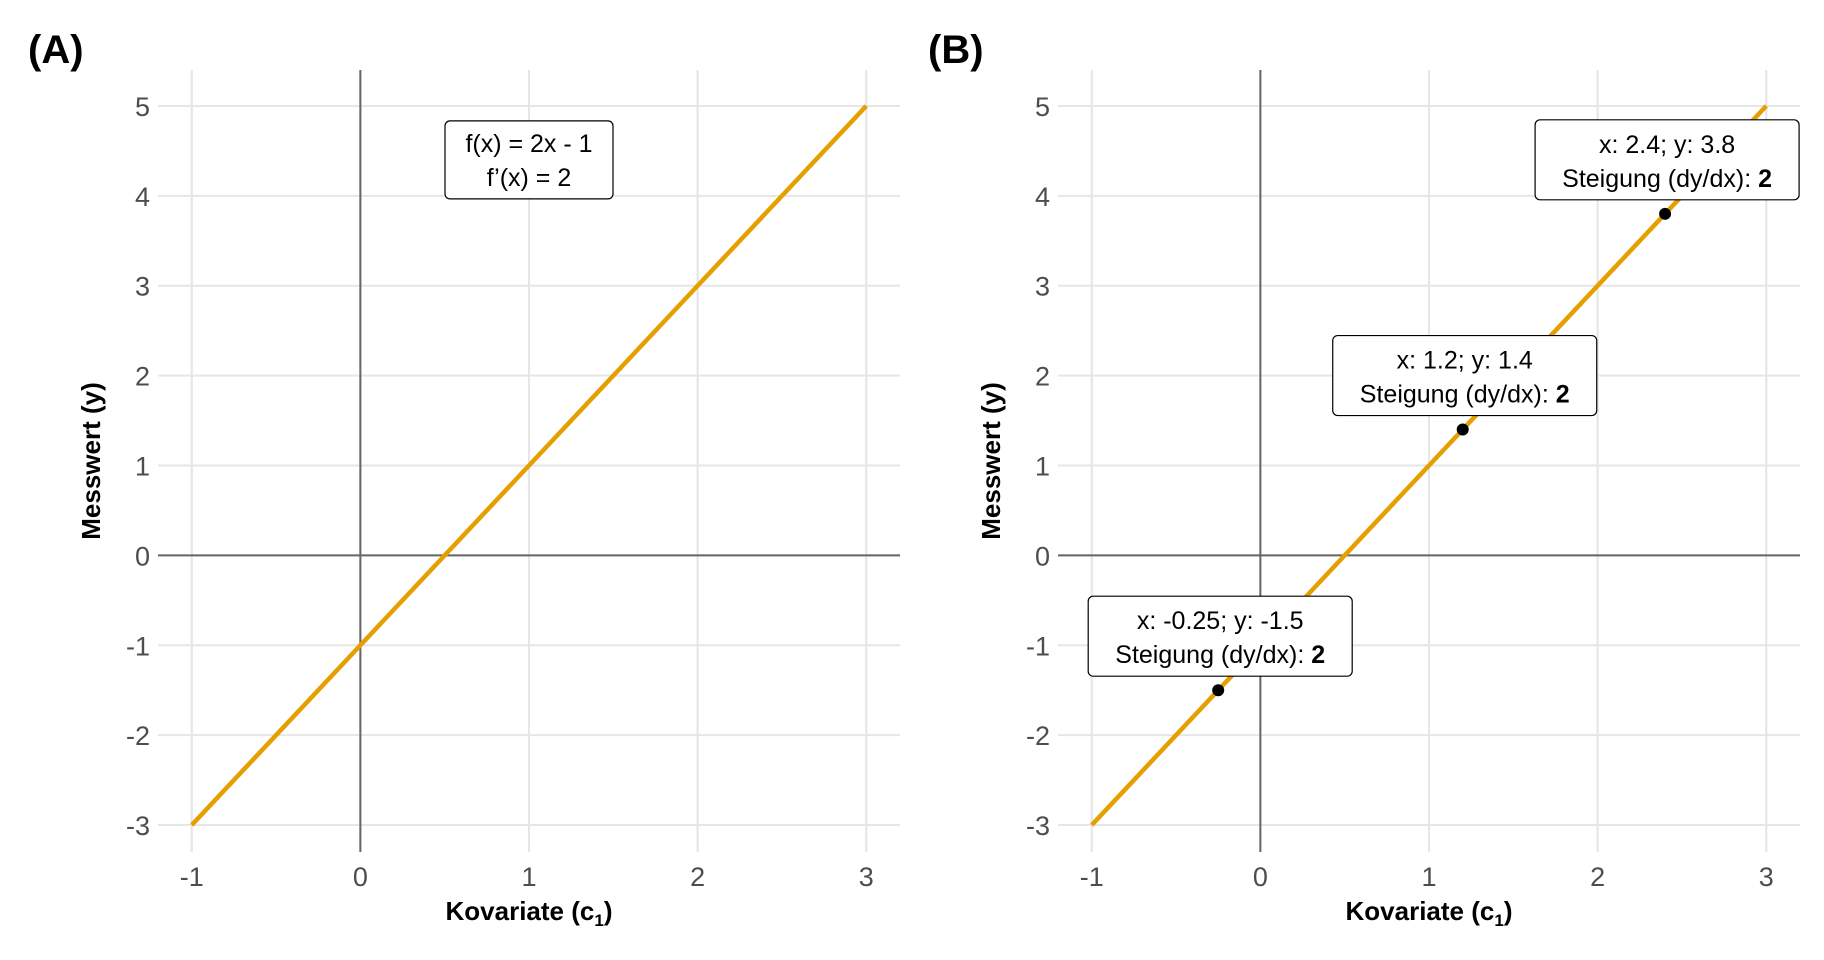 Image resolution: width=1824 pixels, height=960 pixels. What do you see at coordinates (529, 178) in the screenshot?
I see `annotation-text: f’(x) = 2` at bounding box center [529, 178].